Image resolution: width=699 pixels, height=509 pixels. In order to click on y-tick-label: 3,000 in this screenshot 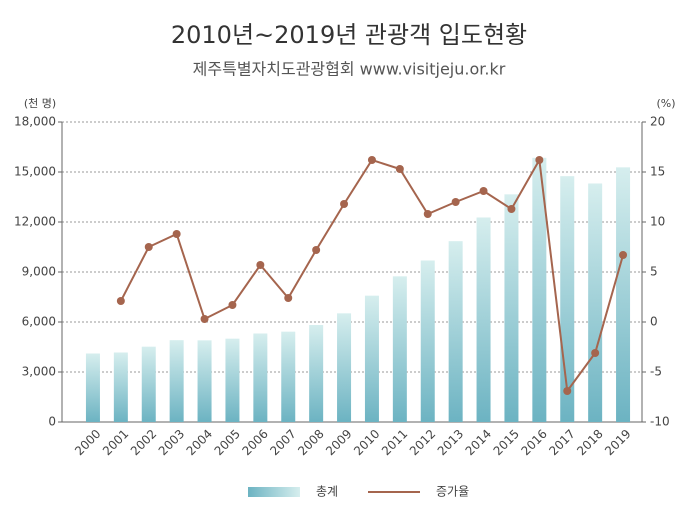, I will do `click(39, 372)`.